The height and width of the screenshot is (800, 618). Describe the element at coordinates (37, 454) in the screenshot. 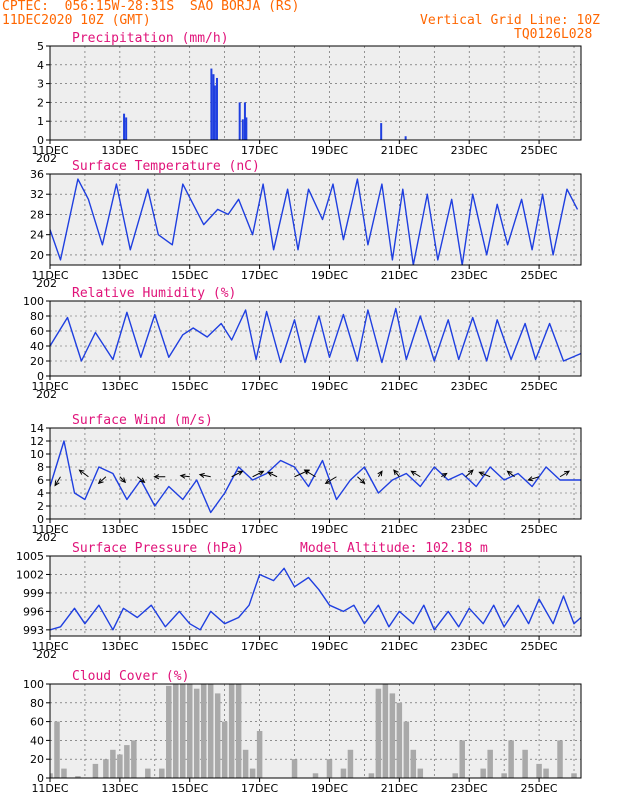

I see `y-tick-label: 10` at that location.